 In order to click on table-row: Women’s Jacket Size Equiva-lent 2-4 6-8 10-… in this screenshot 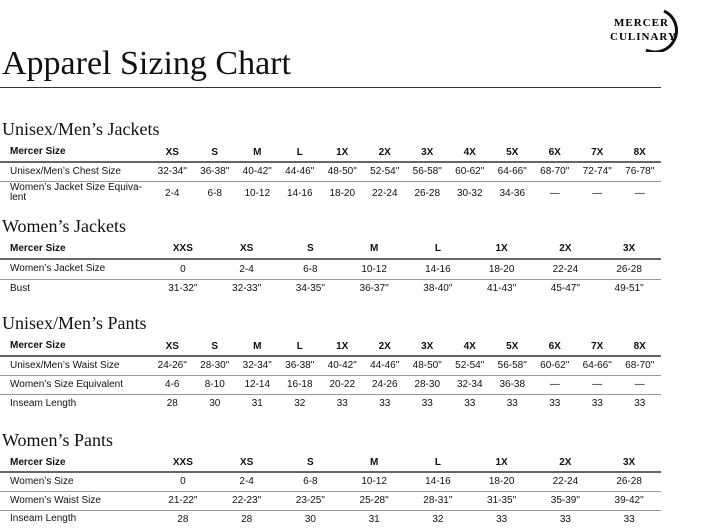, I will do `click(330, 193)`.